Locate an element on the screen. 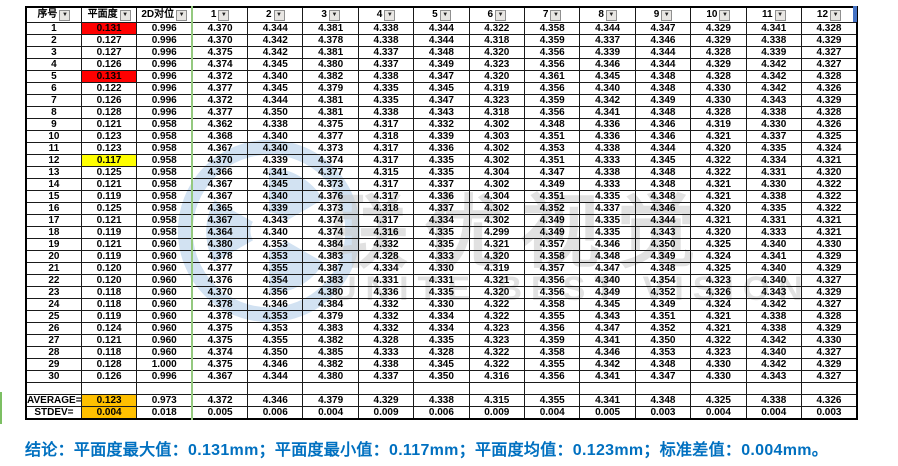 The image size is (898, 466). cell-value: 4.339 is located at coordinates (773, 52).